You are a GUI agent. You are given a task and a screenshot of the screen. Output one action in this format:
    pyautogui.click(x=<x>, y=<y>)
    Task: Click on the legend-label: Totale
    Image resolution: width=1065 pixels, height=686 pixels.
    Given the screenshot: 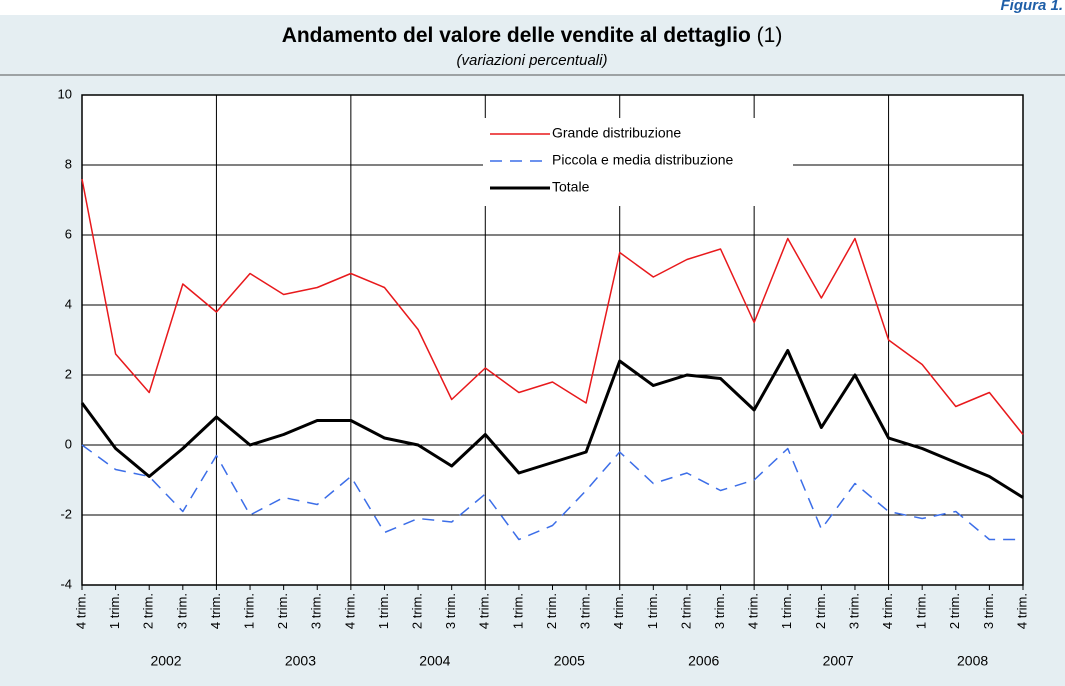 What is the action you would take?
    pyautogui.click(x=571, y=187)
    